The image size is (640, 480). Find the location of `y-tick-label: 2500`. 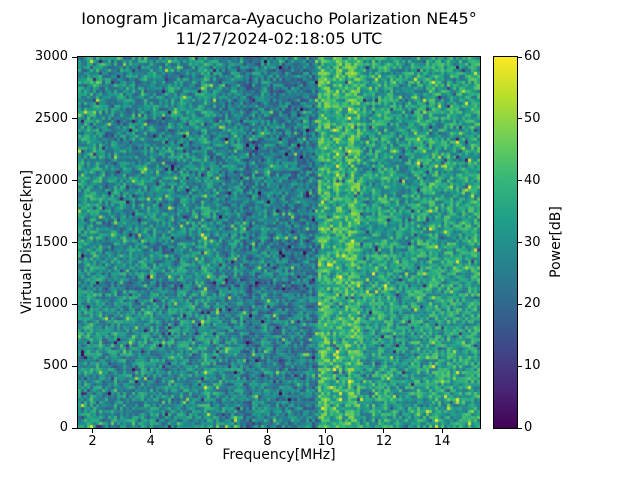

y-tick-label: 2500 is located at coordinates (51, 118).